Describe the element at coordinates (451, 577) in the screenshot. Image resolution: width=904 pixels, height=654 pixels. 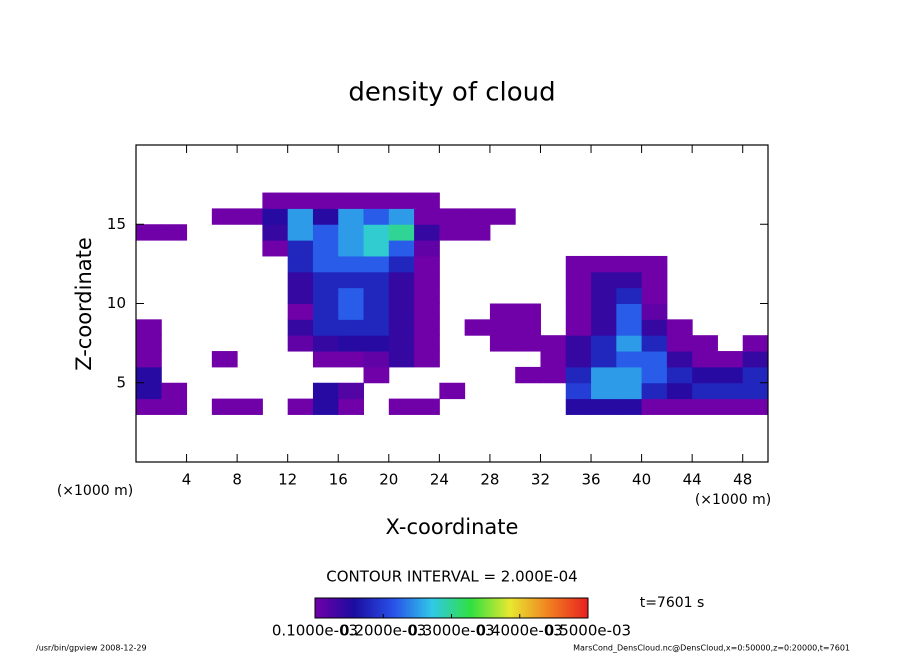
I see `contour-interval: CONTOUR INTERVAL = 2.000E-04` at that location.